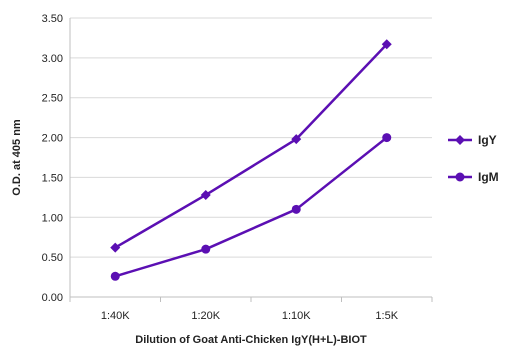  Describe the element at coordinates (52, 99) in the screenshot. I see `y-tick-label: 2.50` at that location.